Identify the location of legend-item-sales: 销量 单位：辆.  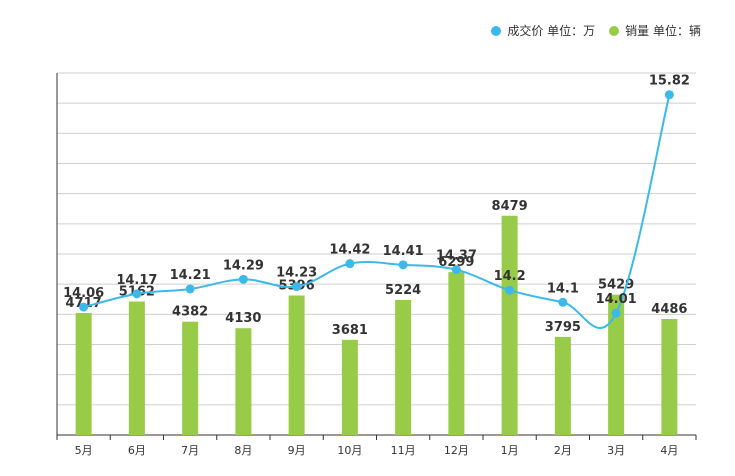
(655, 30).